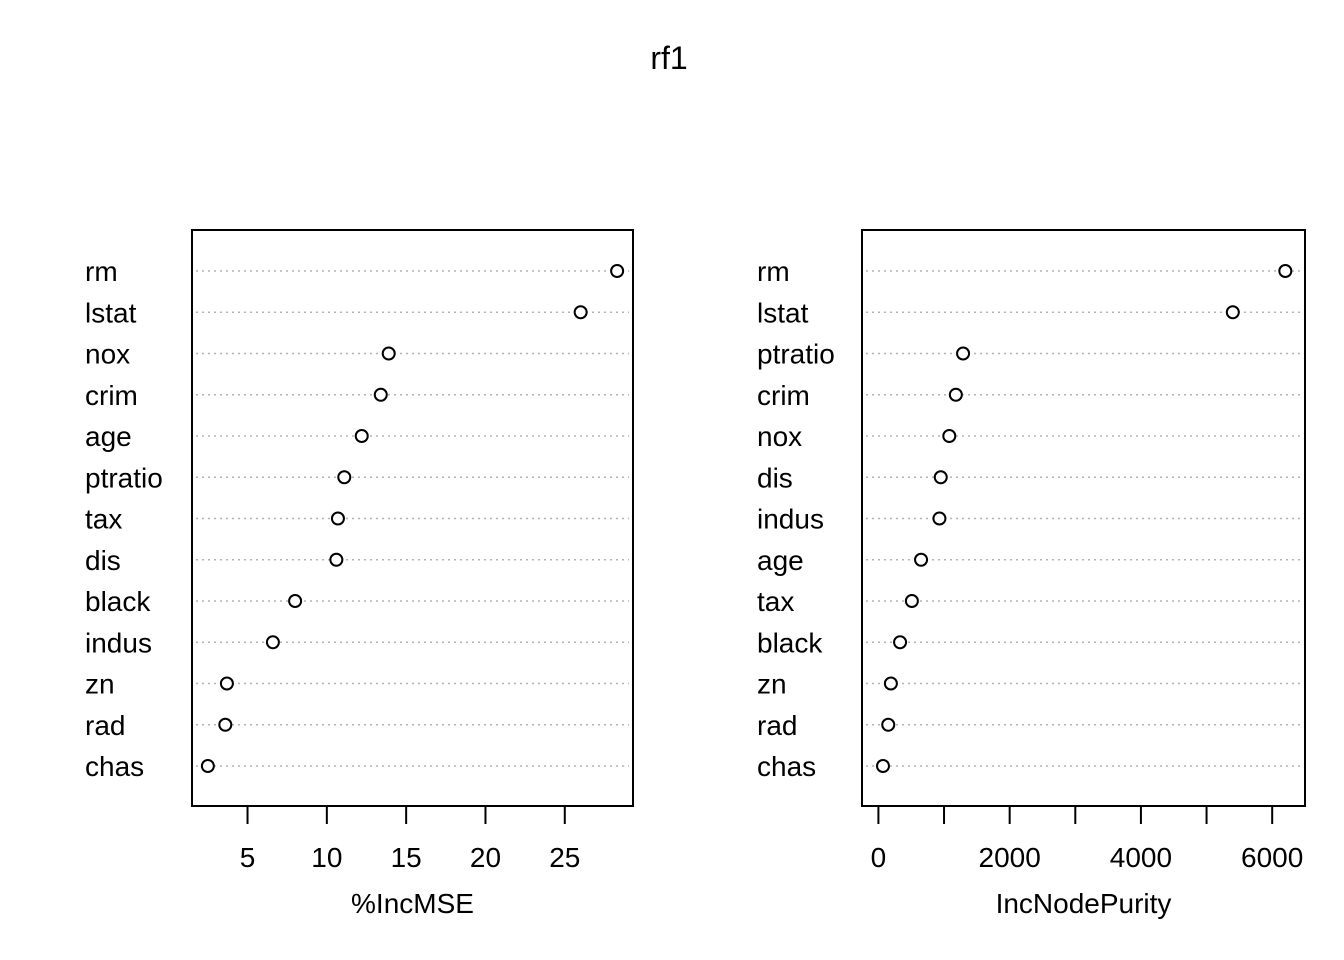 The width and height of the screenshot is (1344, 960). I want to click on x-tick-label: 2000, so click(1010, 857).